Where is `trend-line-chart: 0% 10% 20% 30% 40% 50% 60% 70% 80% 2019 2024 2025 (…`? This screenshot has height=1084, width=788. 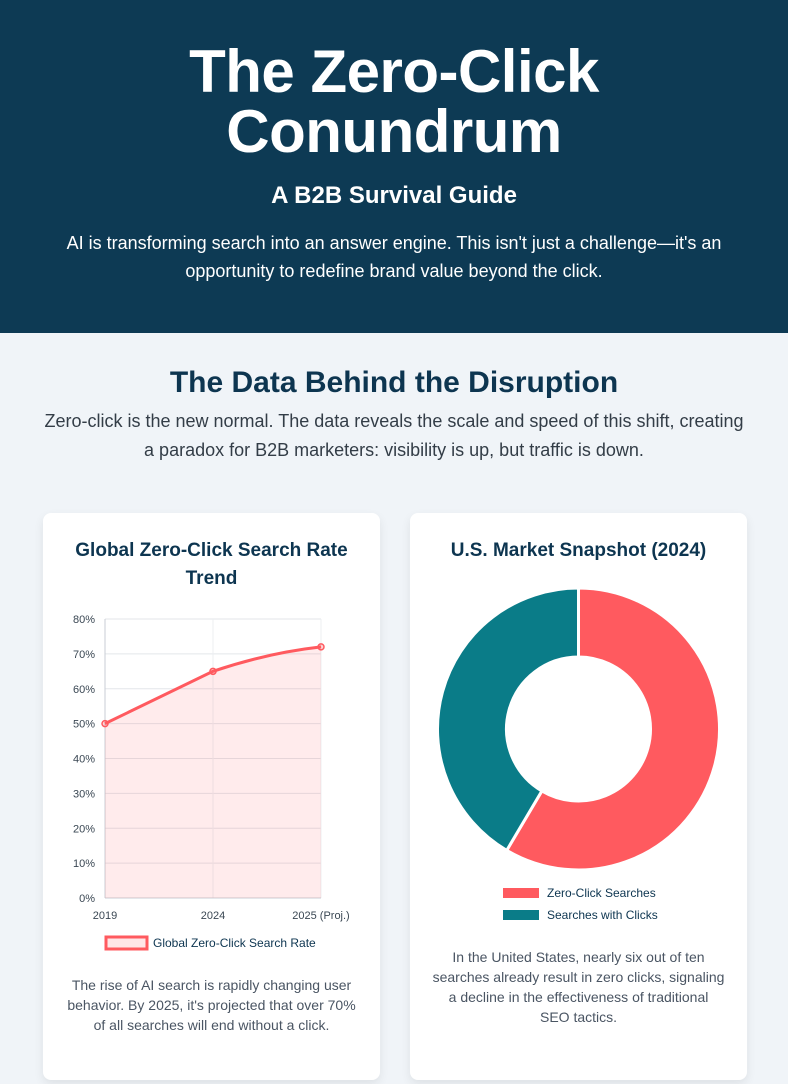
trend-line-chart: 0% 10% 20% 30% 40% 50% 60% 70% 80% 2019 2024 2025 (… is located at coordinates (211, 782).